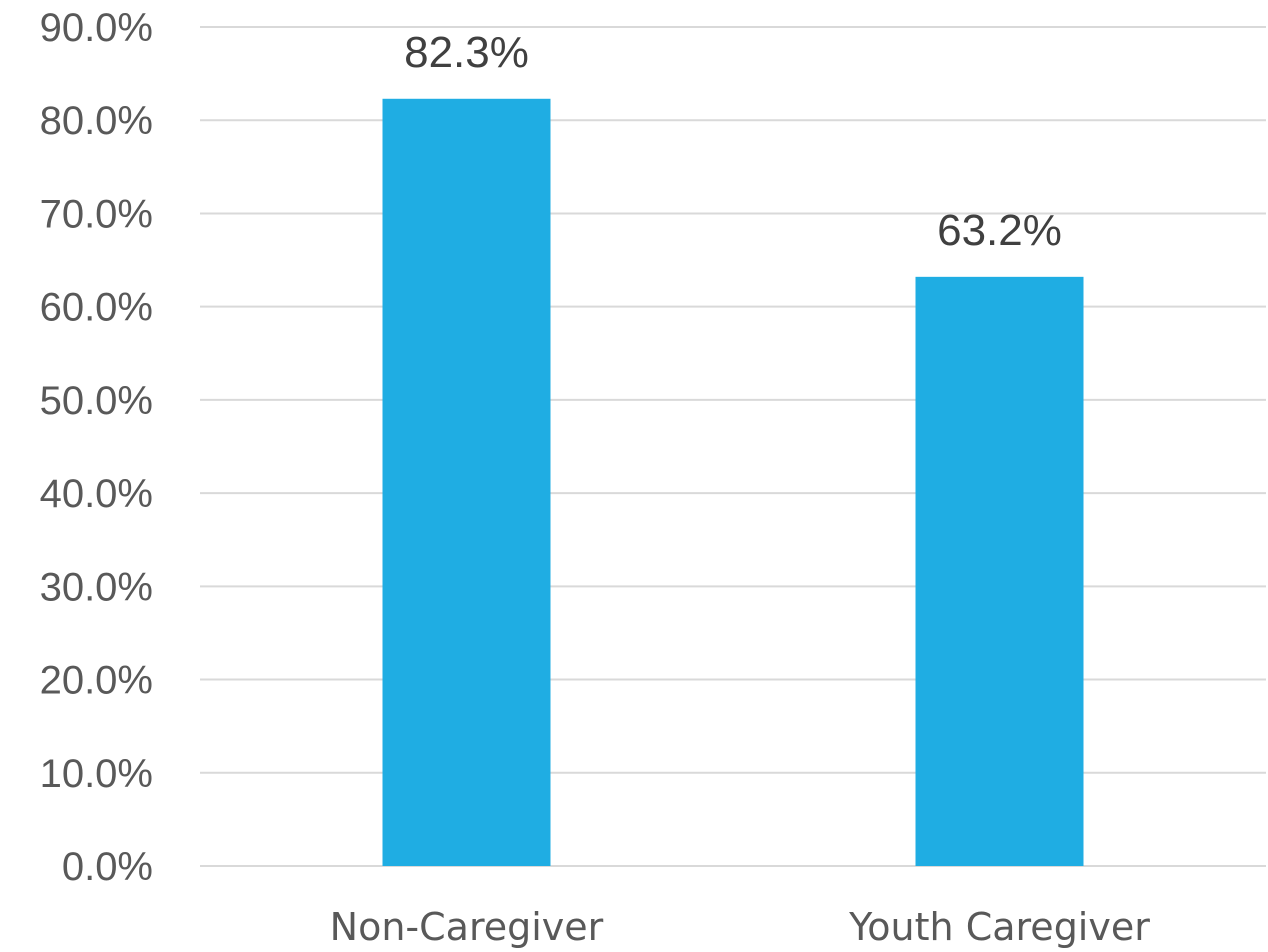  I want to click on data-label: 82.3%, so click(466, 52).